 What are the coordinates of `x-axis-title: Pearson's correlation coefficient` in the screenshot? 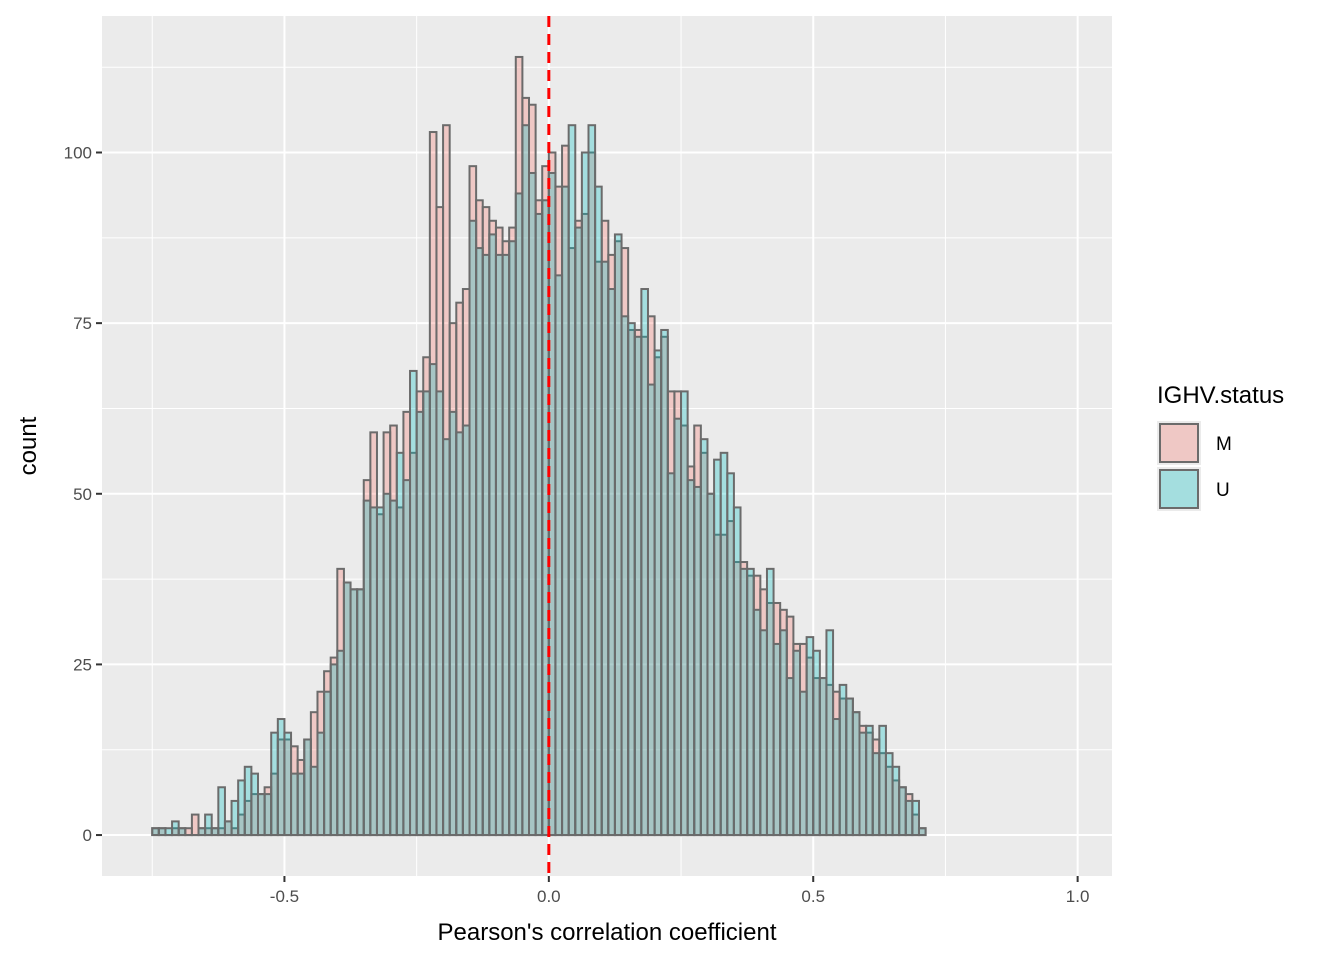 It's located at (607, 932).